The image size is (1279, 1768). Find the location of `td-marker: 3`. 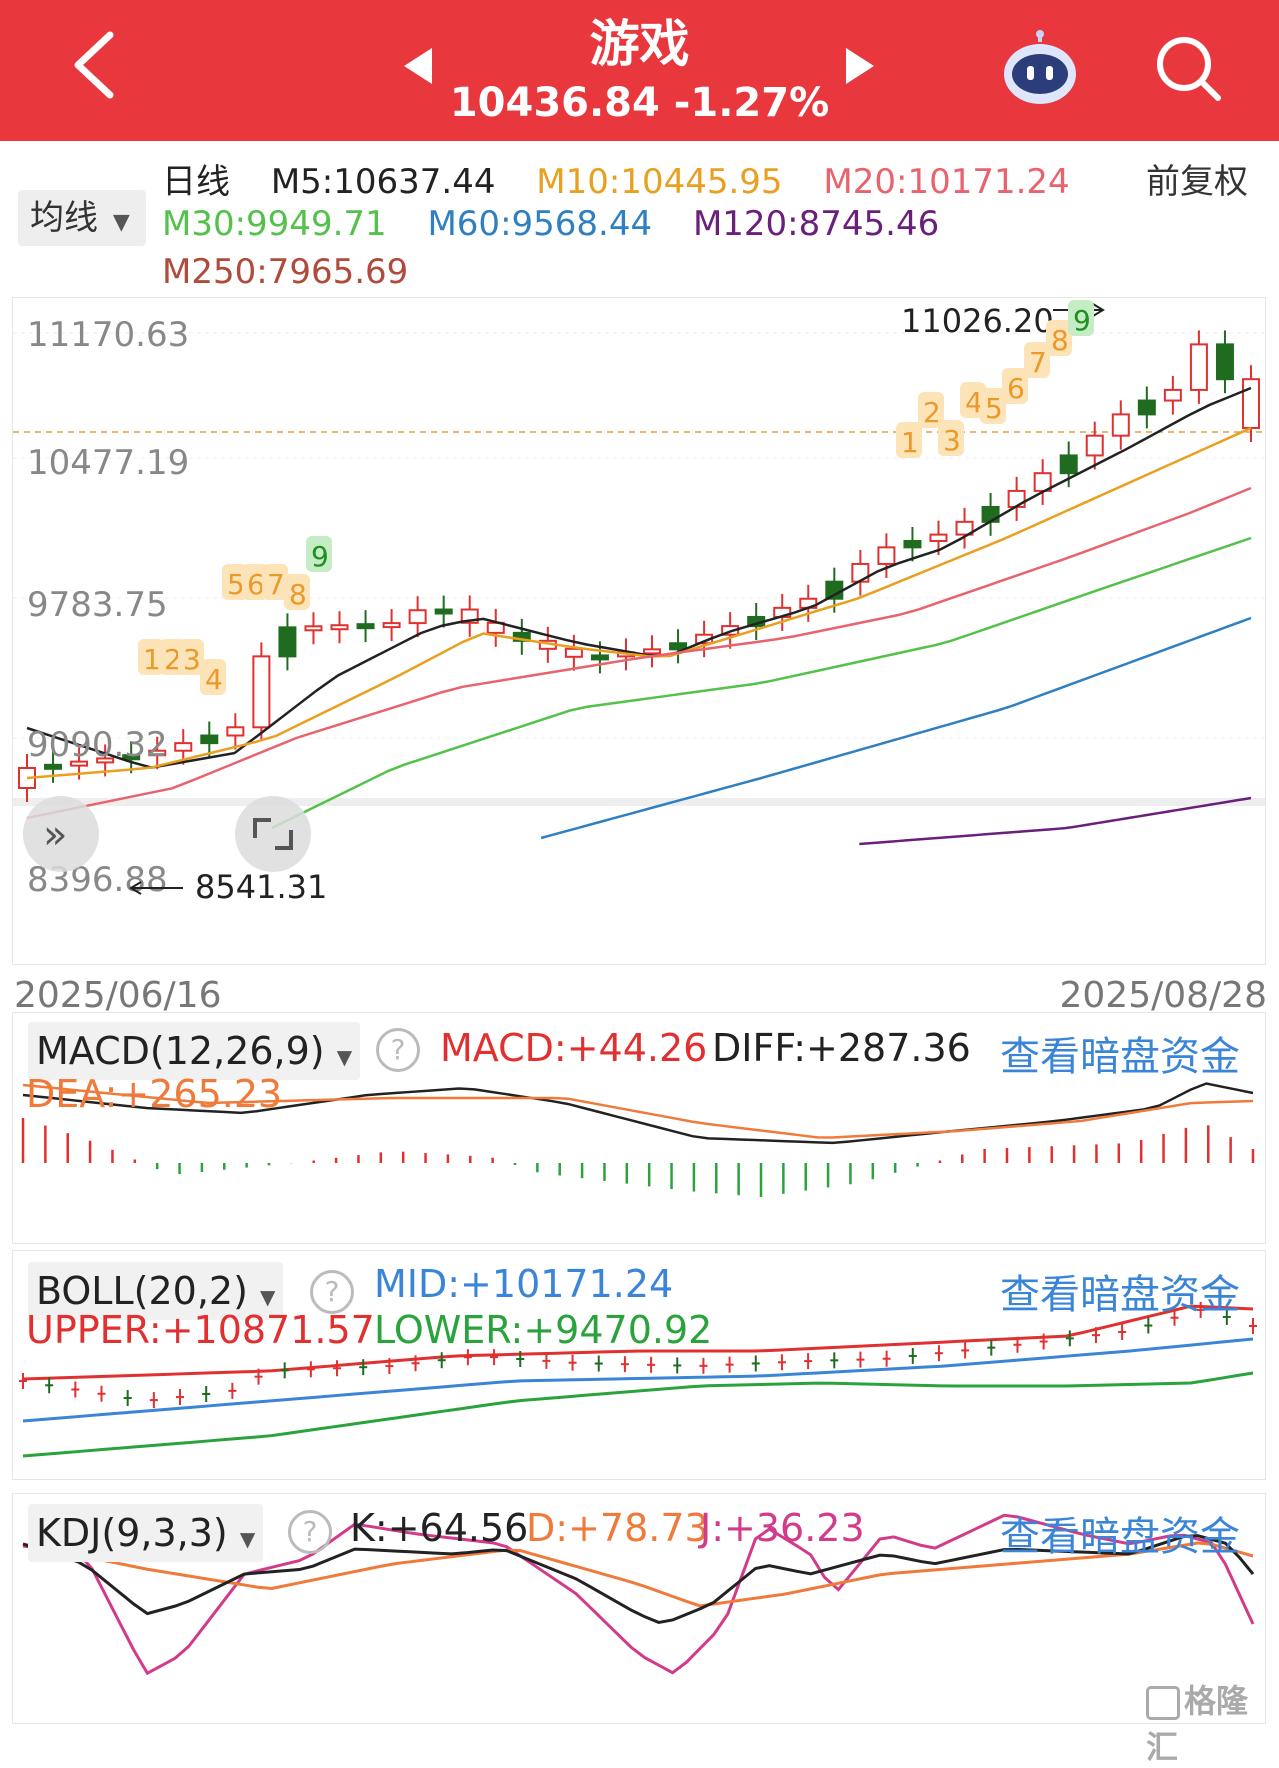

td-marker: 3 is located at coordinates (192, 659).